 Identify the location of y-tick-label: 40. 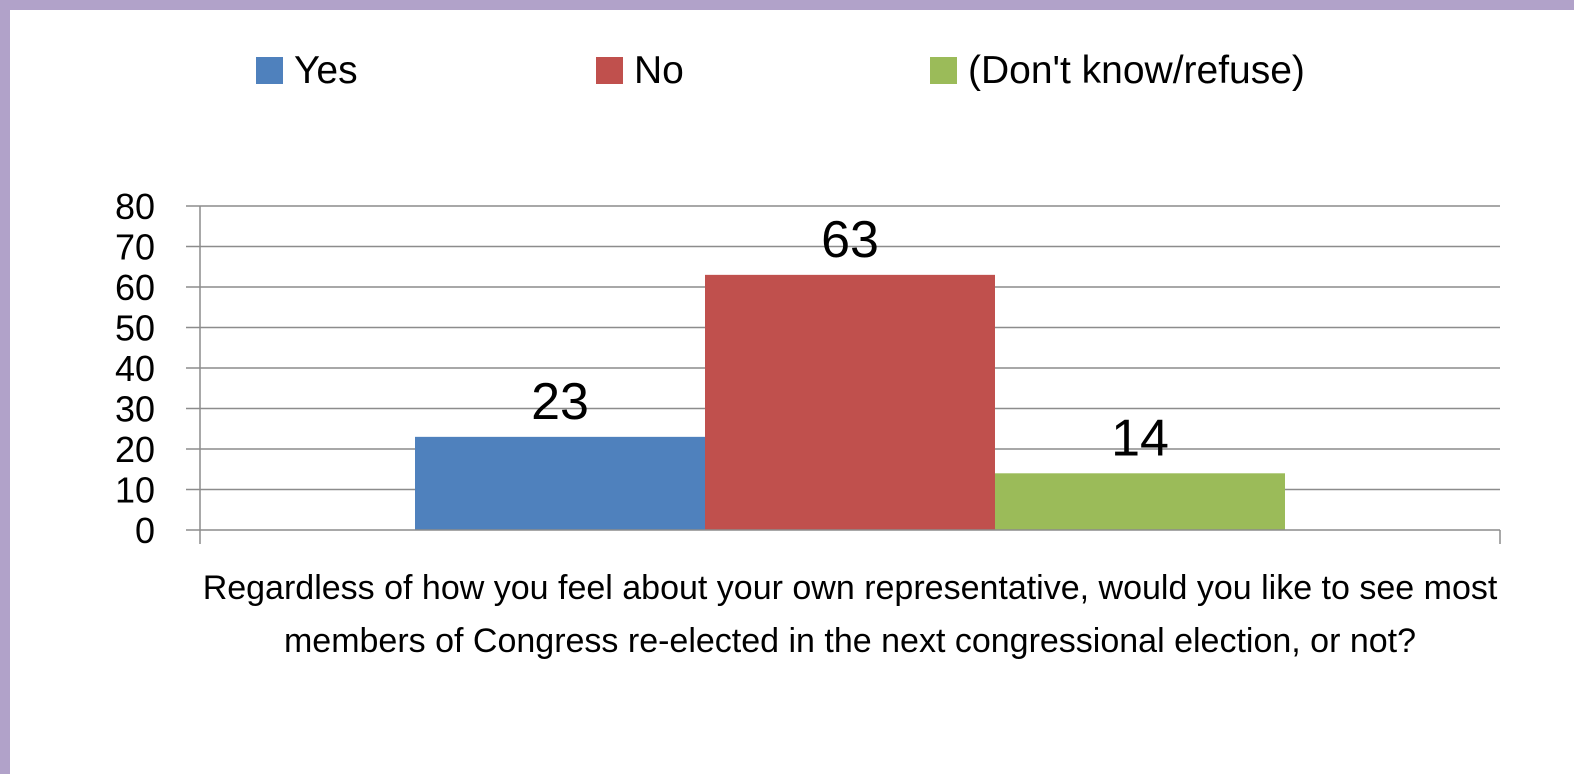
(135, 368).